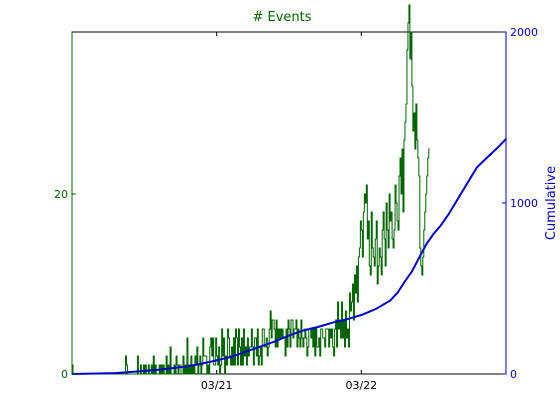  I want to click on chart-title: # Events, so click(281, 17).